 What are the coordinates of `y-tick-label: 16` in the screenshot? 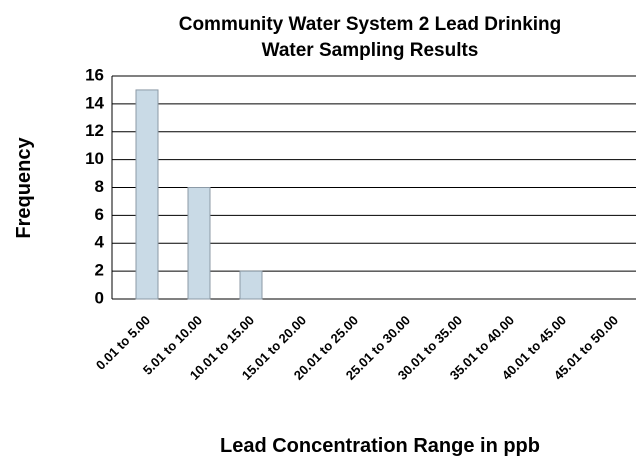 It's located at (94, 74).